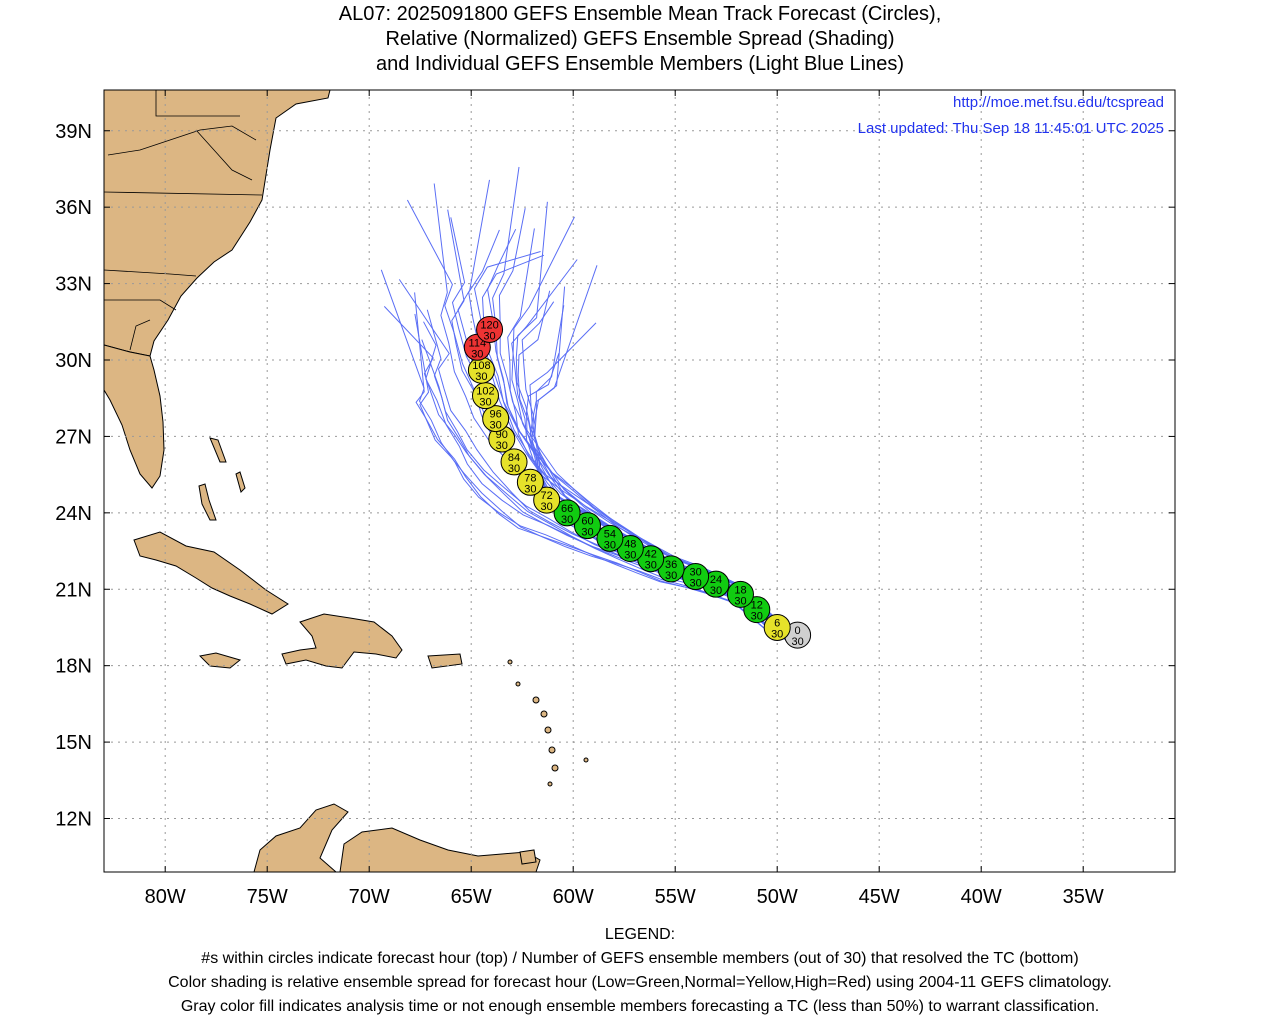 The height and width of the screenshot is (1024, 1280). Describe the element at coordinates (716, 580) in the screenshot. I see `forecast-hour-label: 24` at that location.